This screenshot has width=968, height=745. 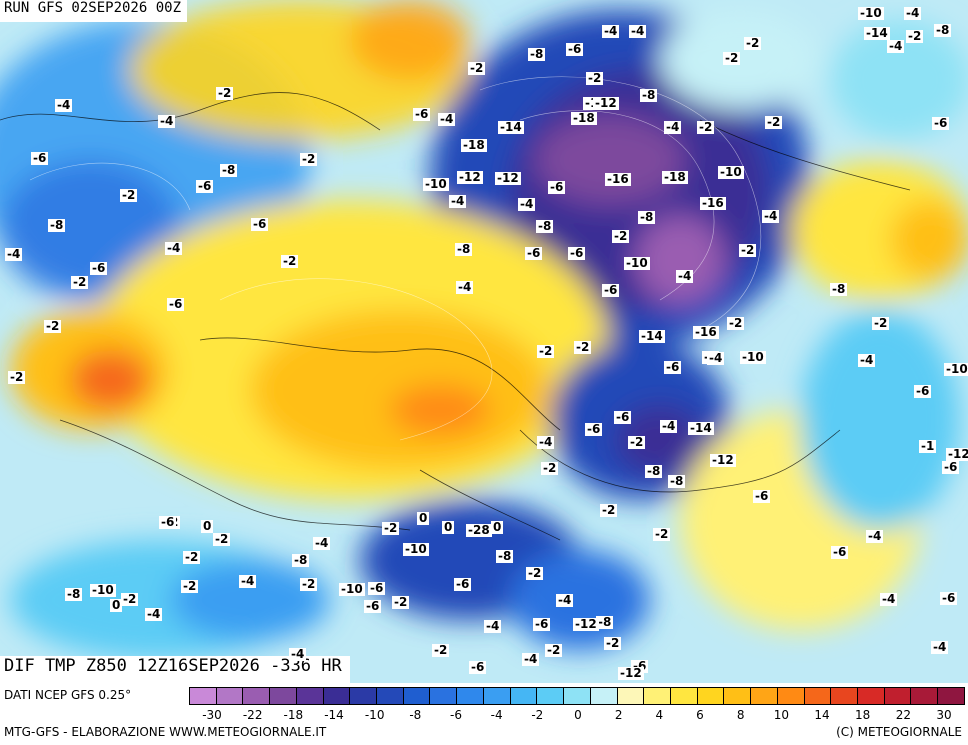 What do you see at coordinates (537, 715) in the screenshot?
I see `color-scale-tick: -2` at bounding box center [537, 715].